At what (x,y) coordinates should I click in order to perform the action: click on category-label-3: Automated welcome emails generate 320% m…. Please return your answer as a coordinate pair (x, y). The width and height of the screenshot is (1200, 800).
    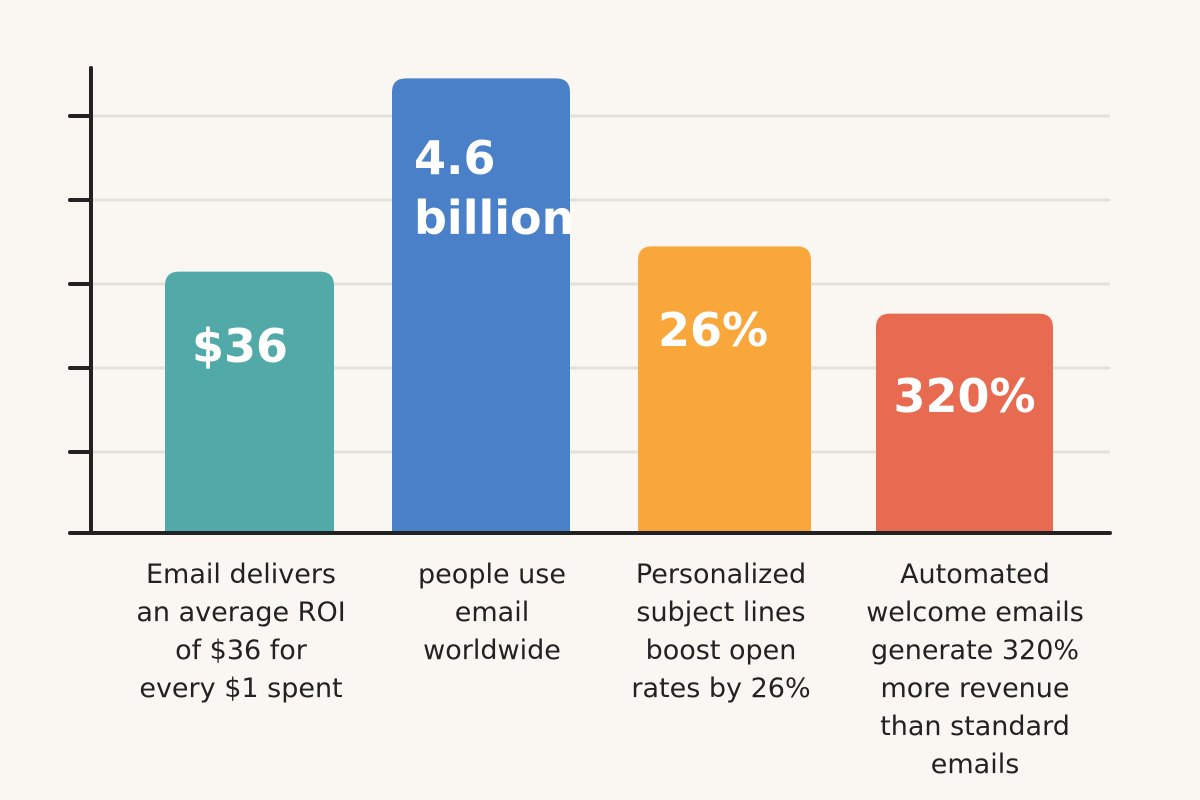
    Looking at the image, I should click on (975, 669).